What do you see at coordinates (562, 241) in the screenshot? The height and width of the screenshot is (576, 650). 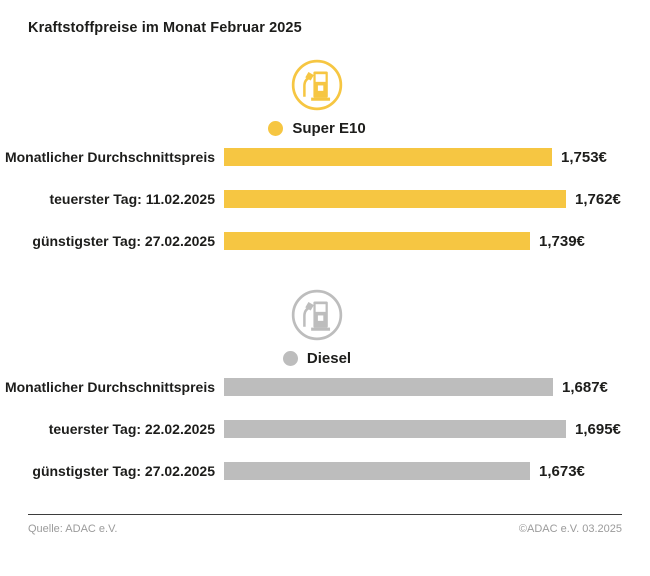 I see `price-value: 1,739€` at bounding box center [562, 241].